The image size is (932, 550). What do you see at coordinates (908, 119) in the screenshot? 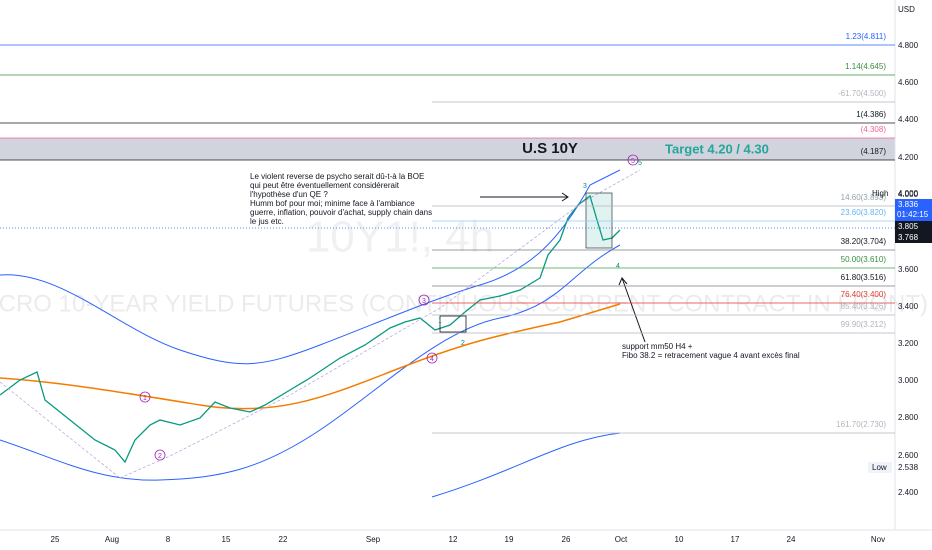
I see `price-tick-label: 4.400` at bounding box center [908, 119].